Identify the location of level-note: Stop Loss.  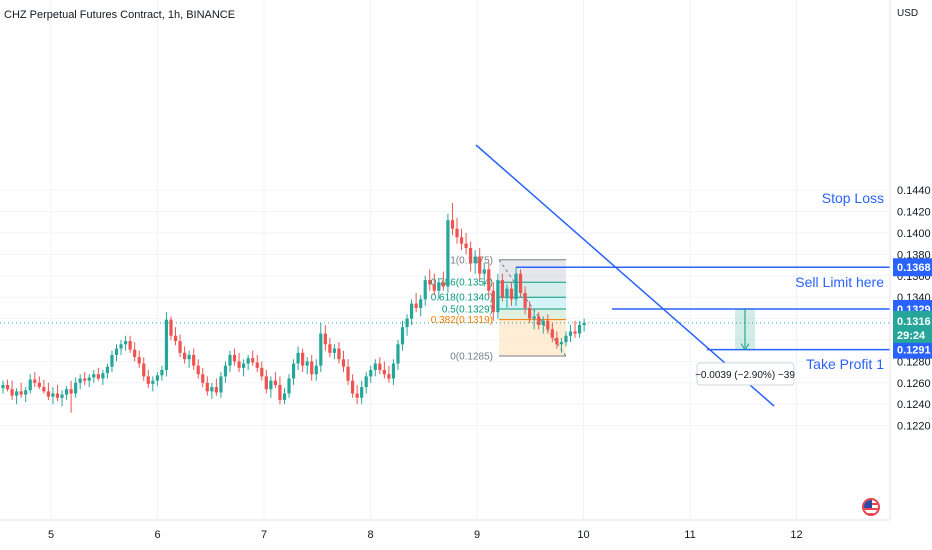
(853, 198).